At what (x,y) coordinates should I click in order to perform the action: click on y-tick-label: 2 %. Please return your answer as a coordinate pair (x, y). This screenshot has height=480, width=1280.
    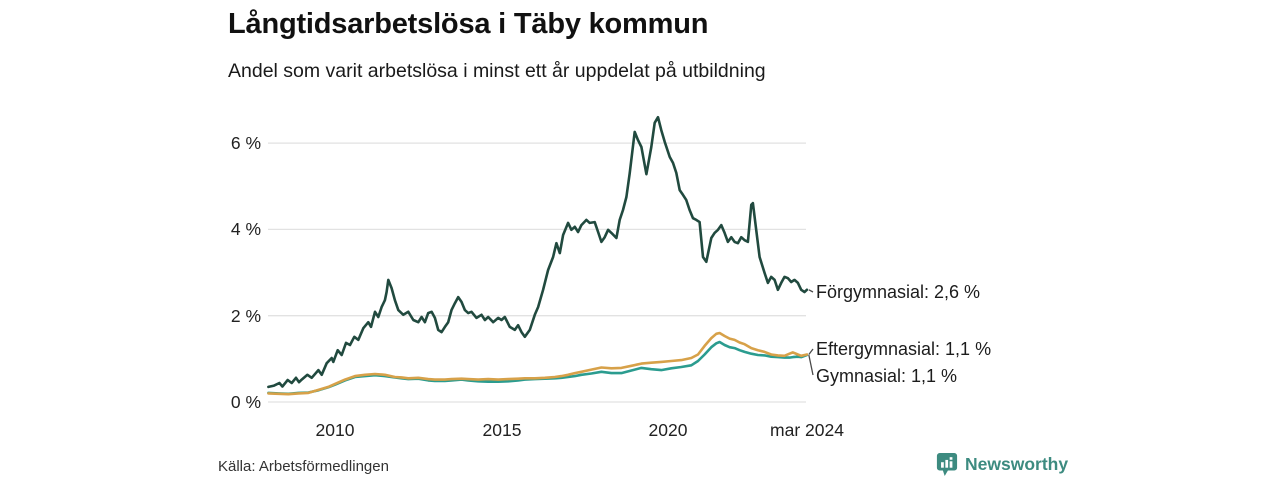
    Looking at the image, I should click on (245, 316).